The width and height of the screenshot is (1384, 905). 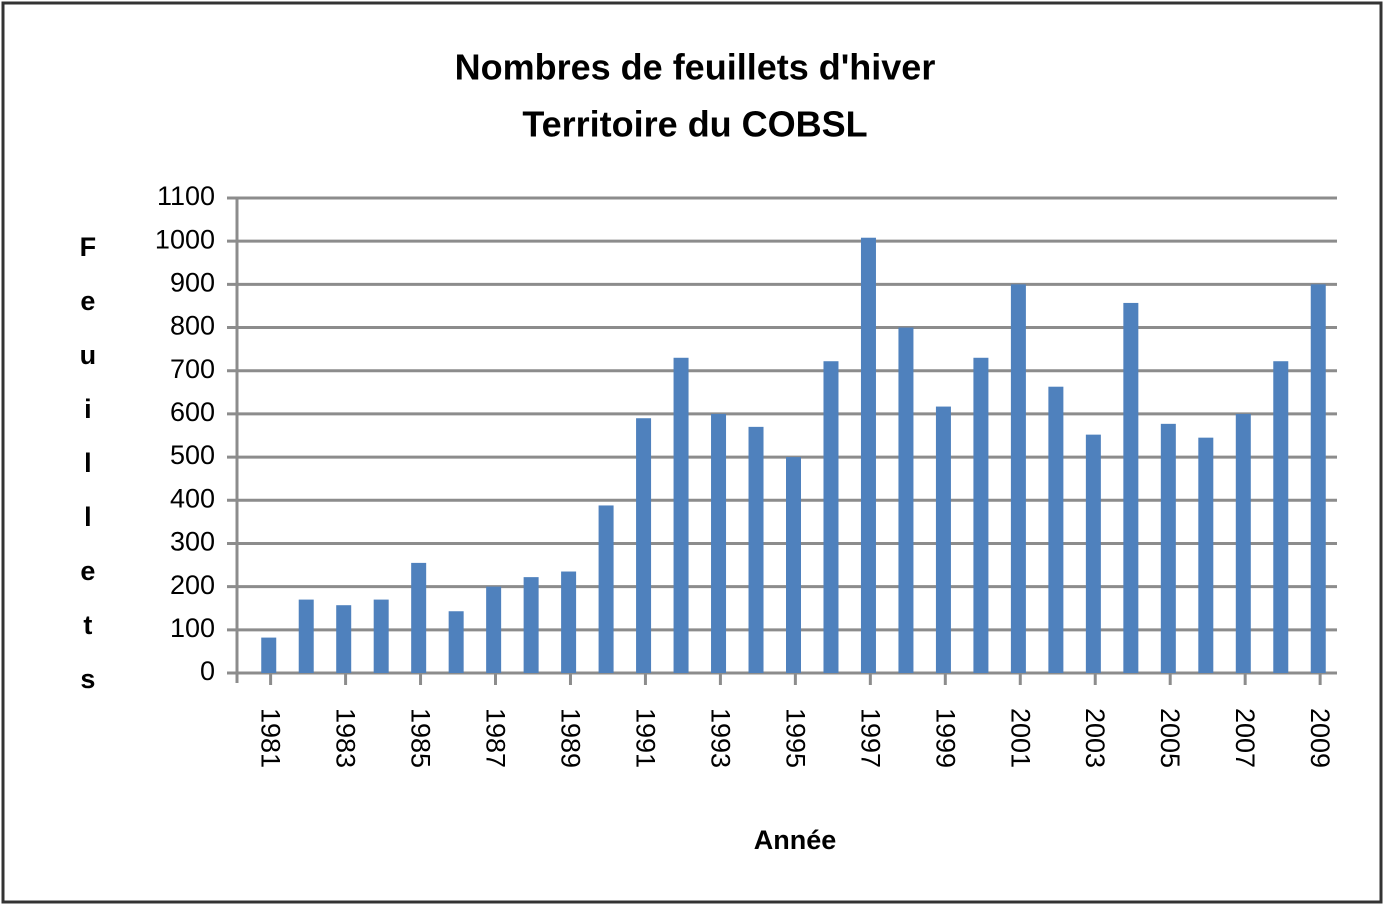 I want to click on x-tick-label: 1995, so click(x=795, y=738).